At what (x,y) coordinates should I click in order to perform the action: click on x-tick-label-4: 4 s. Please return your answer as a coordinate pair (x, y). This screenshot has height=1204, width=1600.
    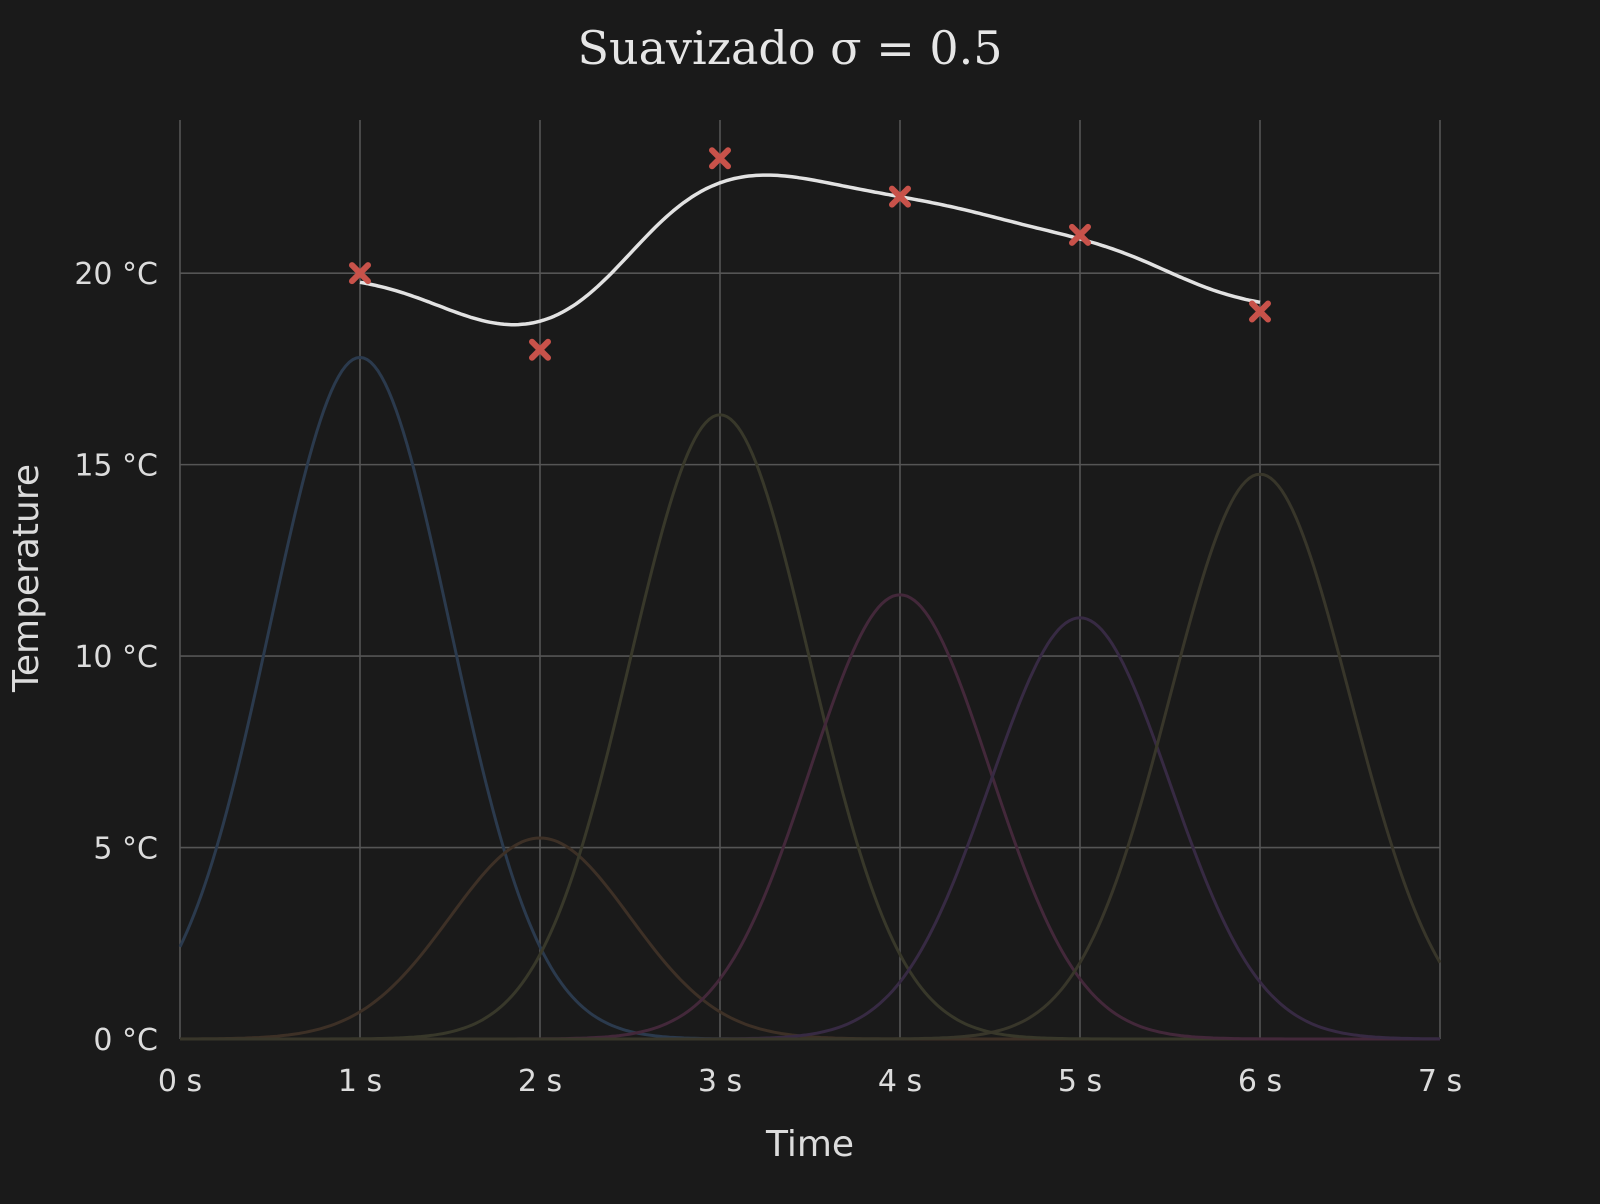
    Looking at the image, I should click on (900, 1081).